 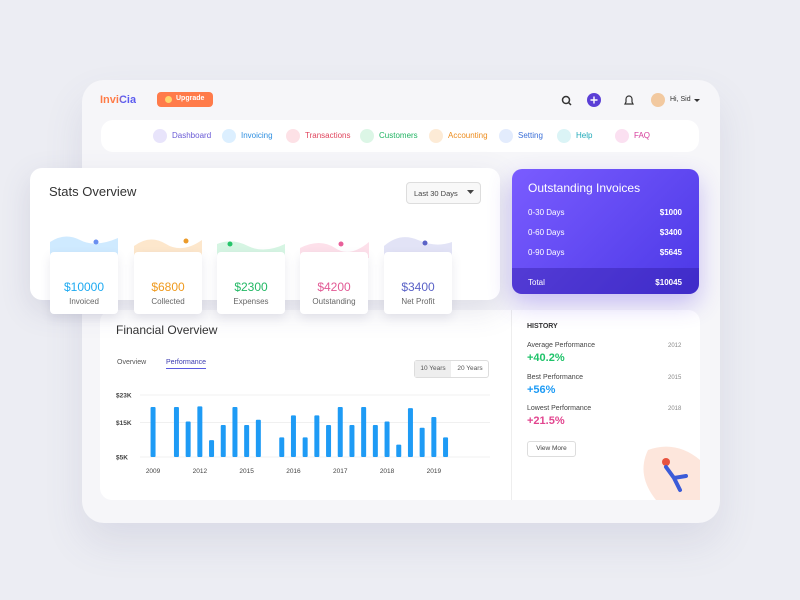 I want to click on nav-item: Dashboard, so click(x=192, y=135).